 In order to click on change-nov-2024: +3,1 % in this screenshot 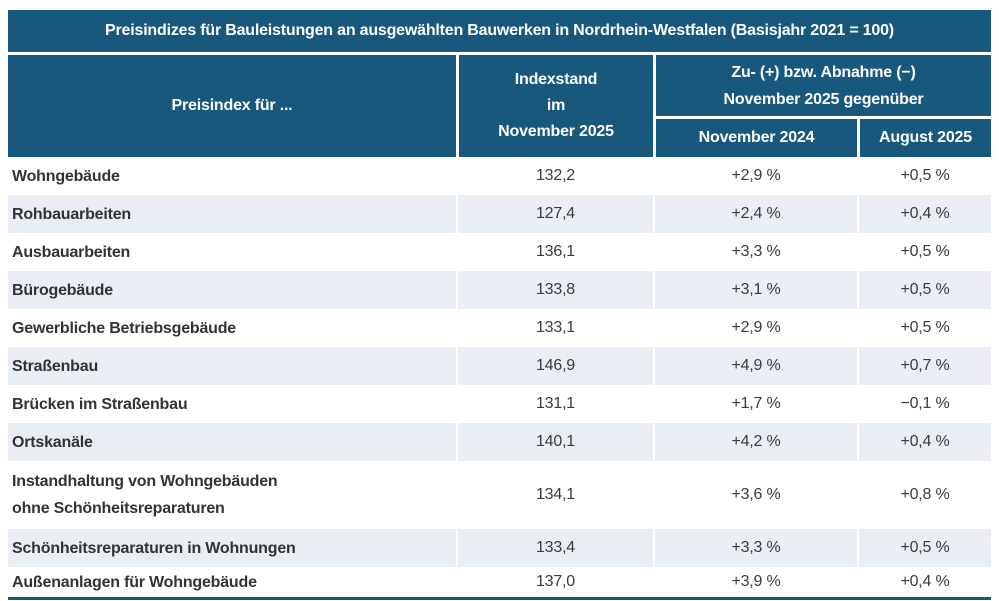, I will do `click(755, 290)`.